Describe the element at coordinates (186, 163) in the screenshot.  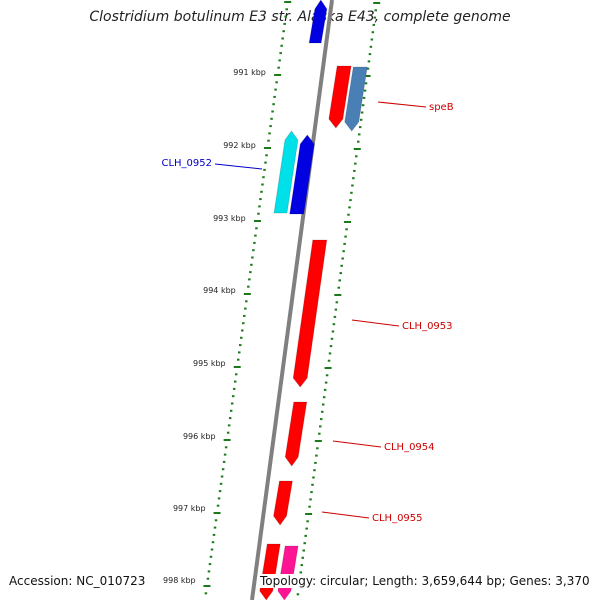
I see `gene-label-clh_0952: CLH_0952` at that location.